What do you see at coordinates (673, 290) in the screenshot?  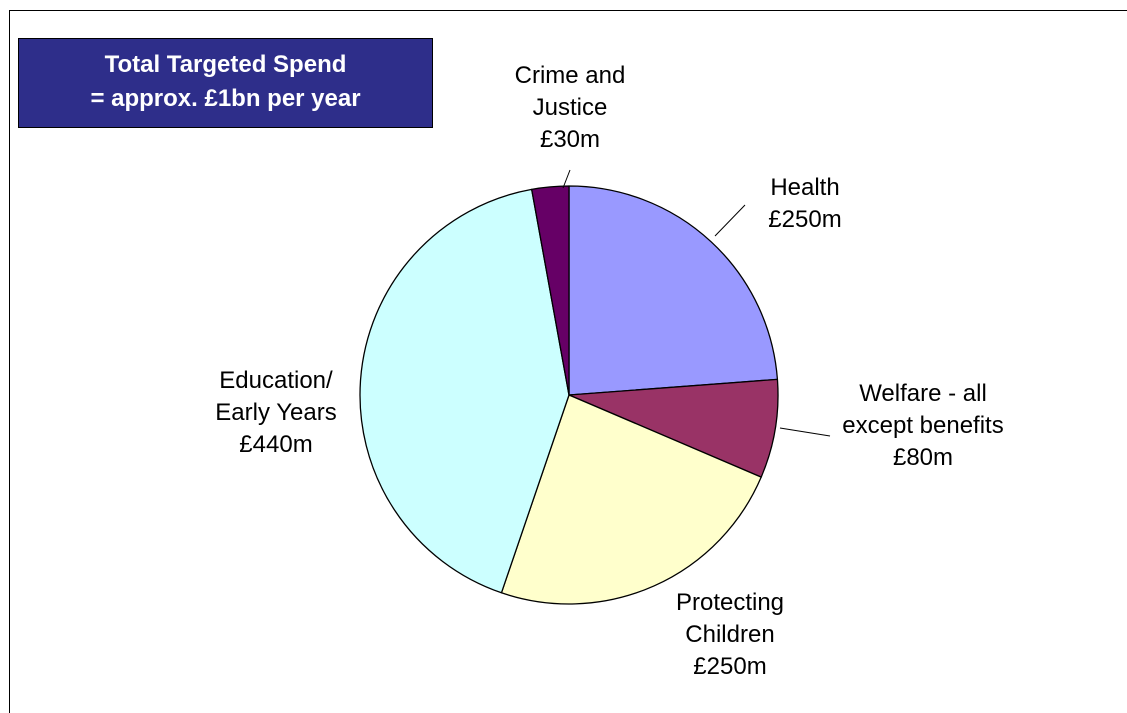 I see `pie-slice-health` at bounding box center [673, 290].